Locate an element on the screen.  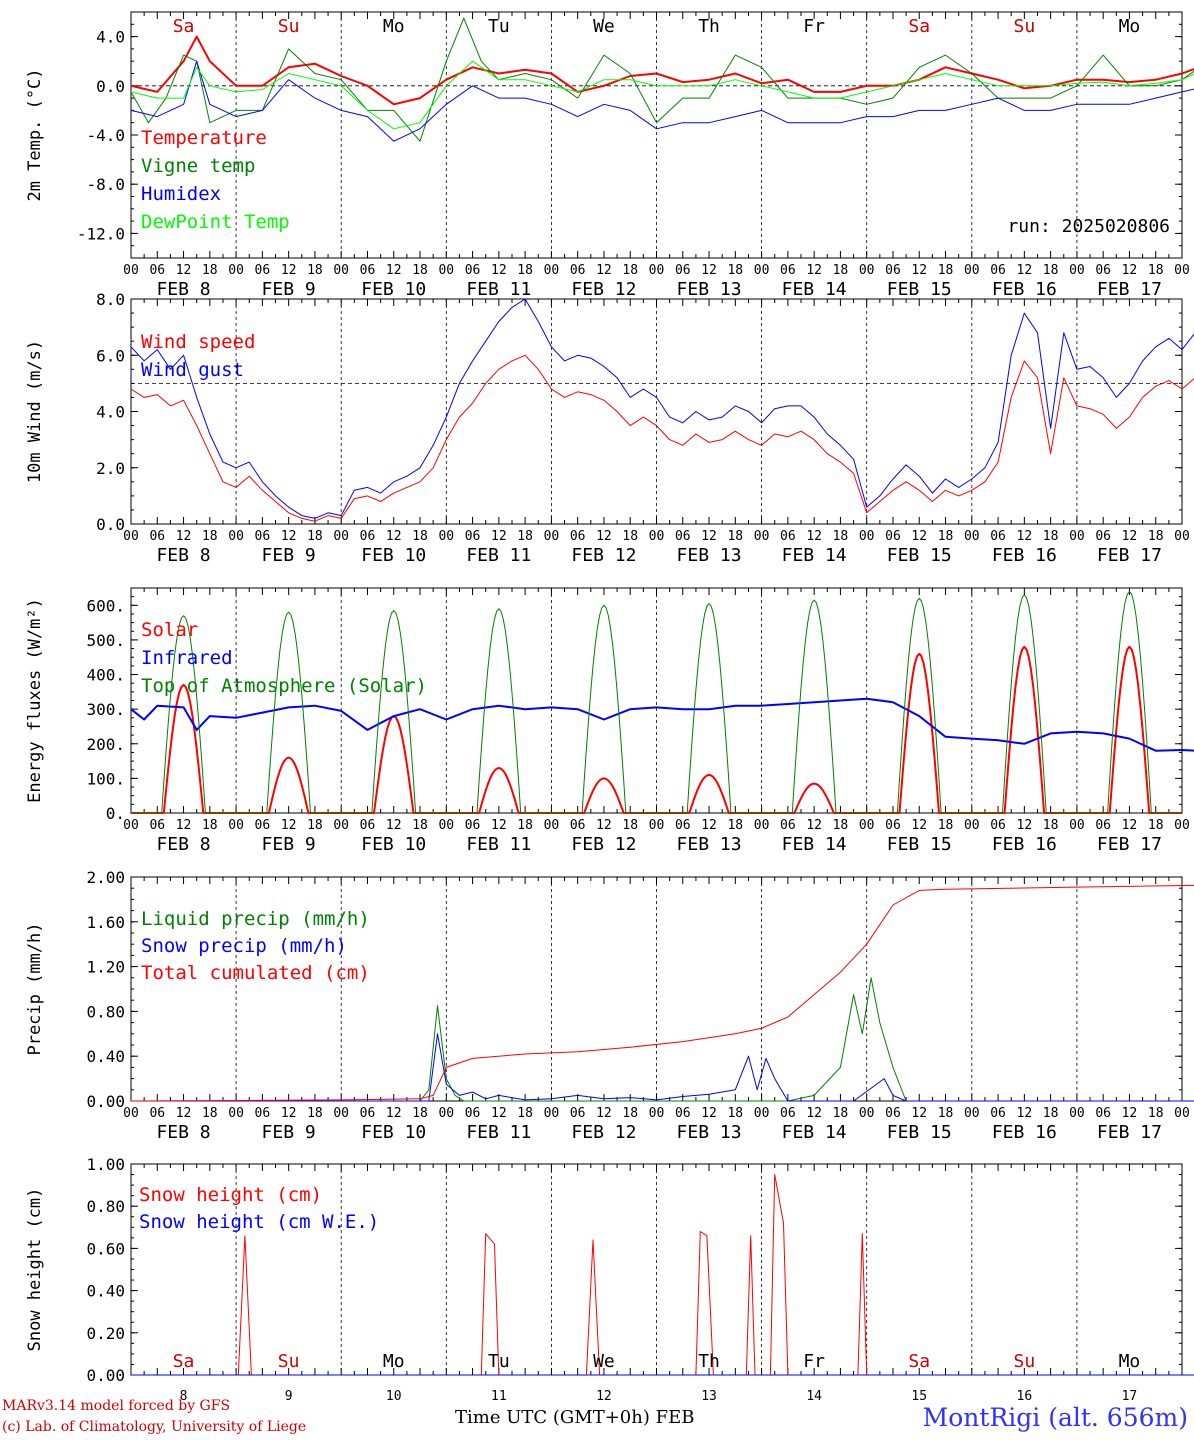
series-line-top-of-atmosphere-solar- is located at coordinates (656, 702).